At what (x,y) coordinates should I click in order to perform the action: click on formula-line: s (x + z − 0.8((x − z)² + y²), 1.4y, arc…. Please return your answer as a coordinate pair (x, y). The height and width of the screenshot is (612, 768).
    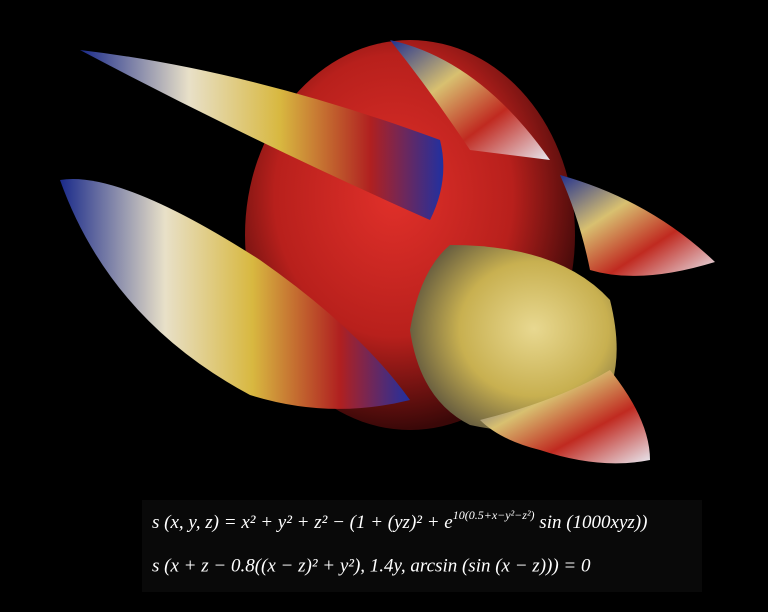
    Looking at the image, I should click on (371, 565).